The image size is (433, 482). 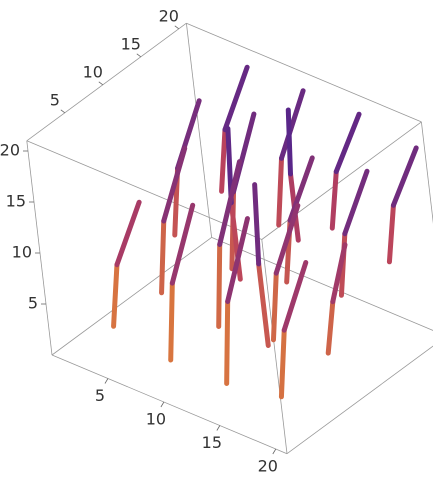 What do you see at coordinates (169, 15) in the screenshot?
I see `y-tick-label: 20` at bounding box center [169, 15].